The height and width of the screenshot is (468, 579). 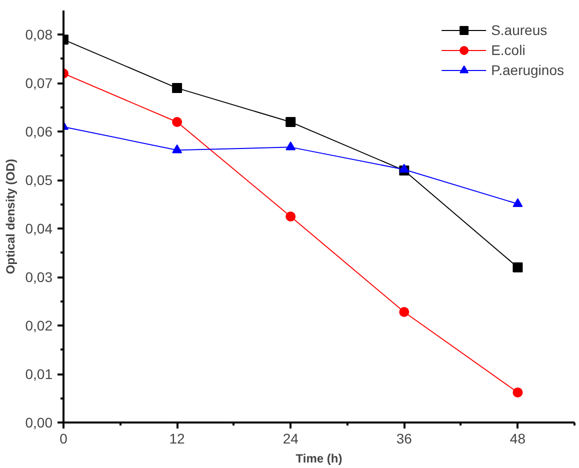 What do you see at coordinates (518, 438) in the screenshot?
I see `x-tick-label: 48` at bounding box center [518, 438].